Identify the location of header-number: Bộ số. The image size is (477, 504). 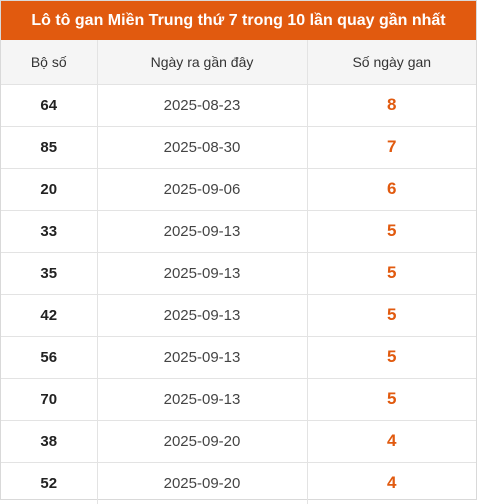
(48, 61).